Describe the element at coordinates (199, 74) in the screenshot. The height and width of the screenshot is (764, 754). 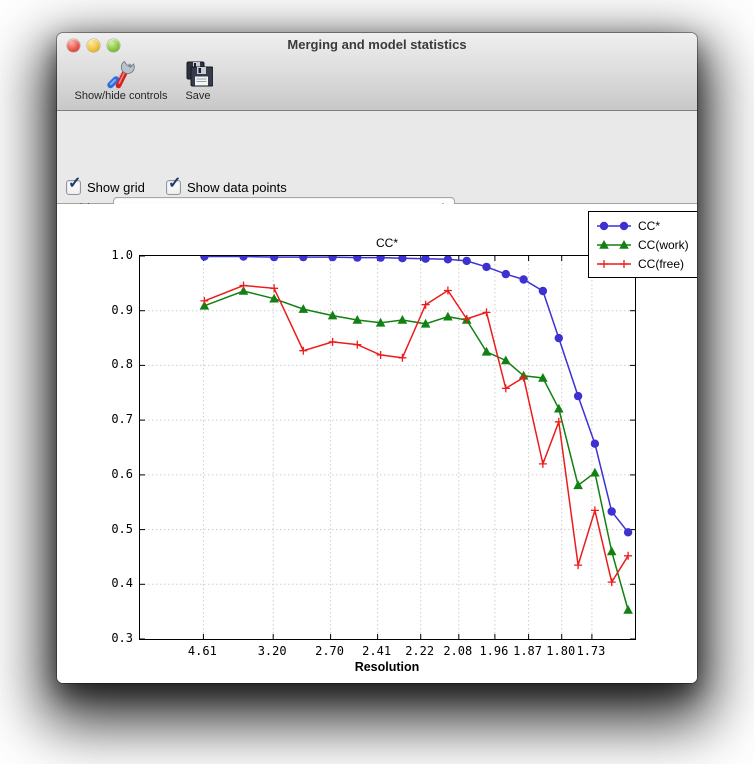
I see `save-icon` at that location.